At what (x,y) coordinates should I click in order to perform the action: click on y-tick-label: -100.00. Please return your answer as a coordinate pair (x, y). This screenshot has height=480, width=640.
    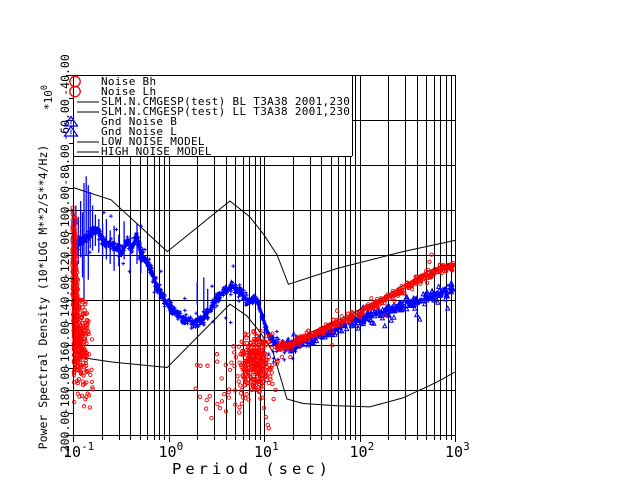
    Looking at the image, I should click on (65, 210).